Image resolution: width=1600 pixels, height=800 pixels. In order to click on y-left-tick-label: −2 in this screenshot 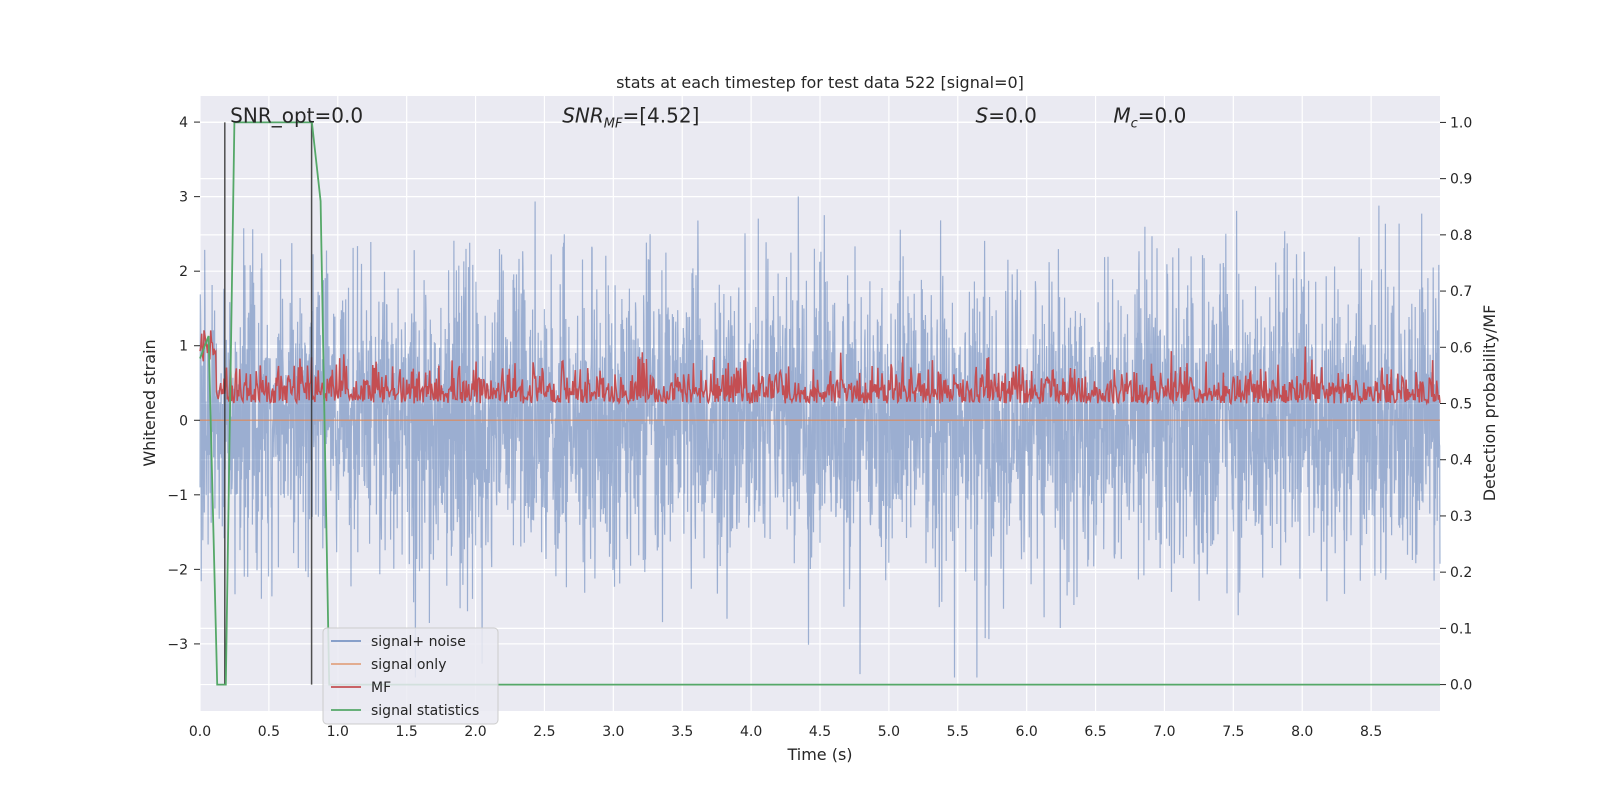, I will do `click(177, 570)`.